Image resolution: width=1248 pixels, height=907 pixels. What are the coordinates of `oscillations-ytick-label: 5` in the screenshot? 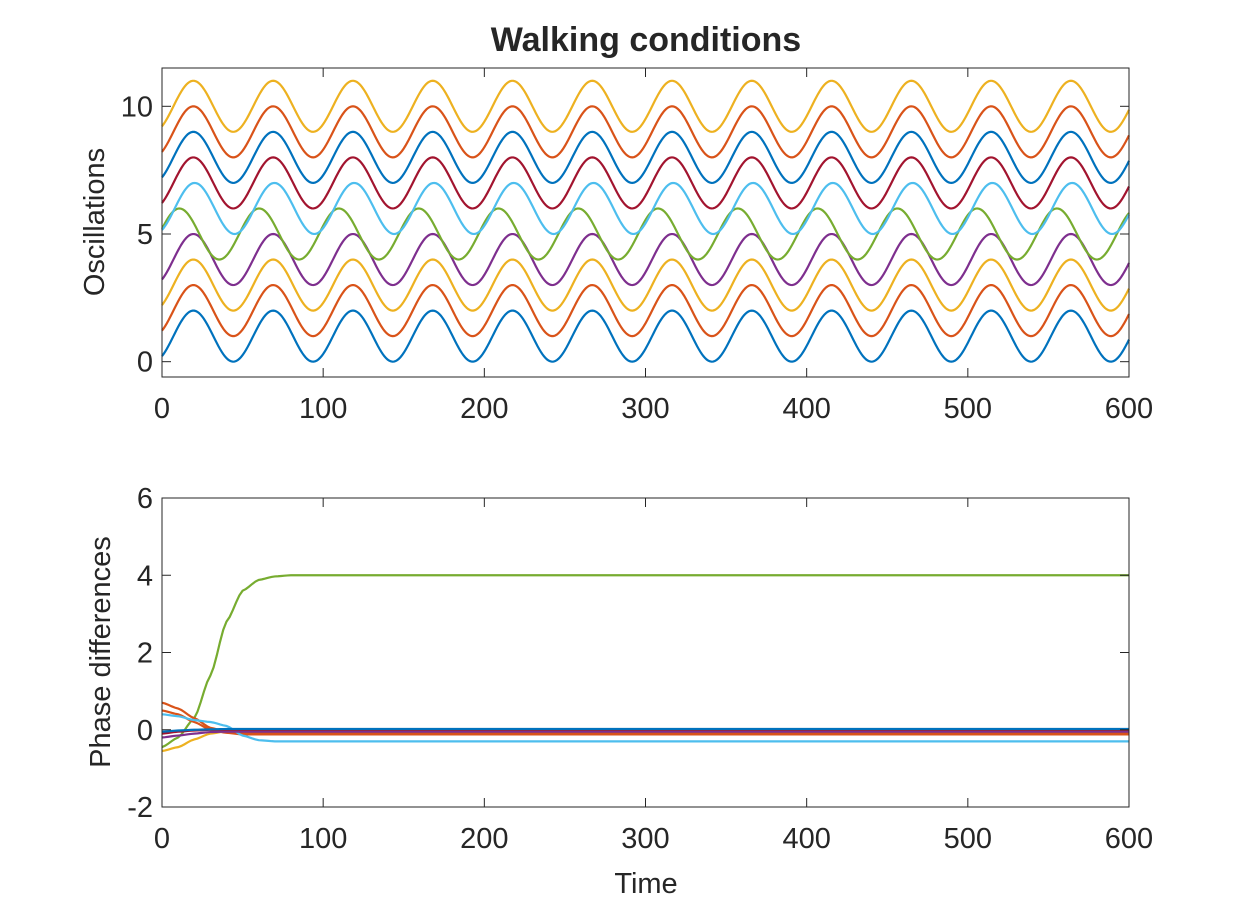 It's located at (145, 235).